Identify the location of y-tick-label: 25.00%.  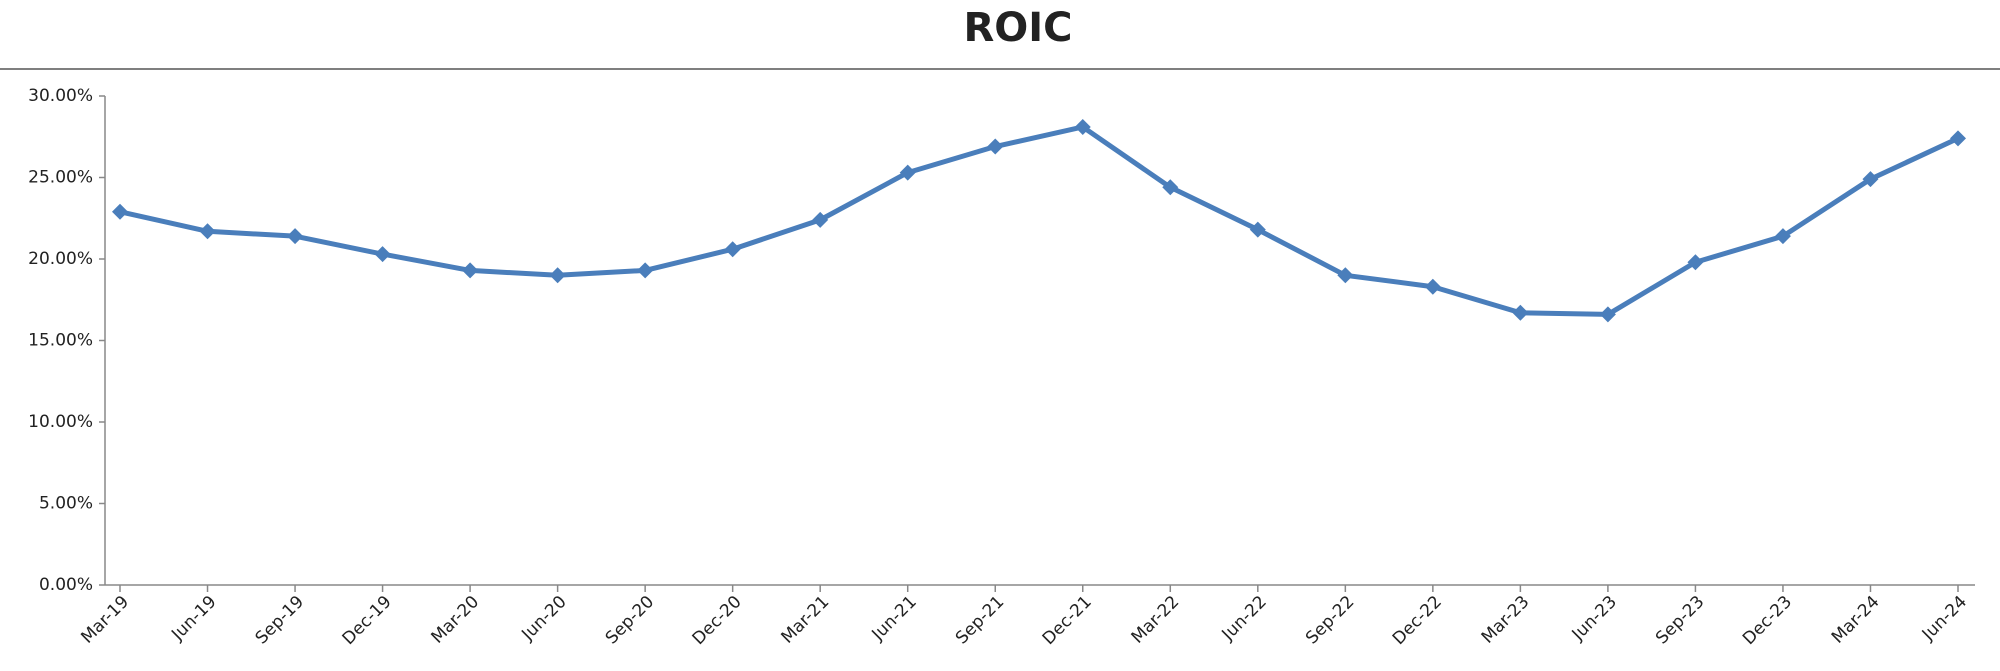
(60, 178).